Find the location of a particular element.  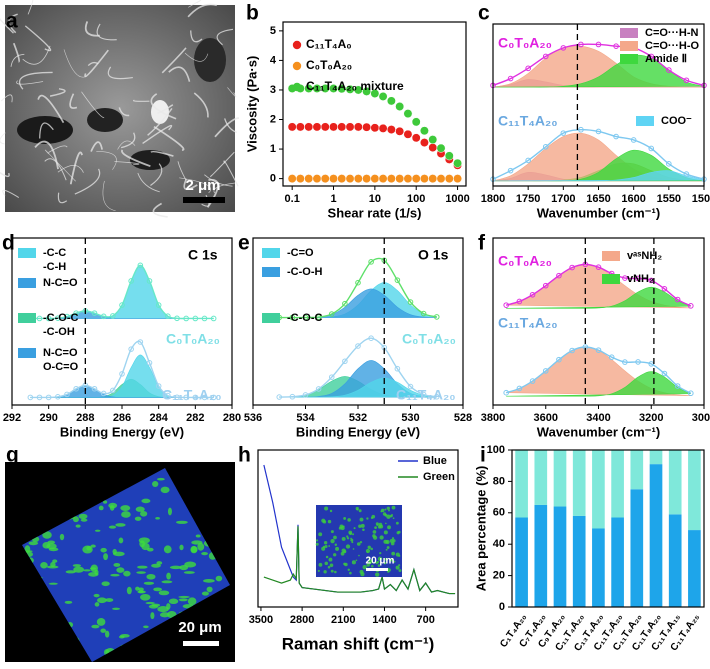

y-axis-label: Viscosity (Pa·s) is located at coordinates (251, 104).